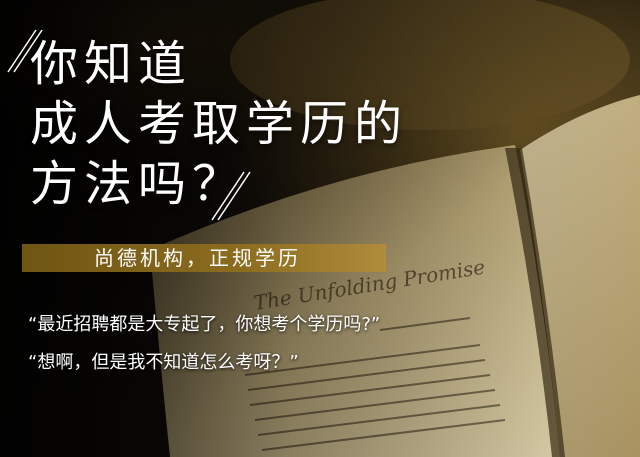 This screenshot has width=640, height=457. What do you see at coordinates (111, 64) in the screenshot?
I see `headline-line-1: 你知道` at bounding box center [111, 64].